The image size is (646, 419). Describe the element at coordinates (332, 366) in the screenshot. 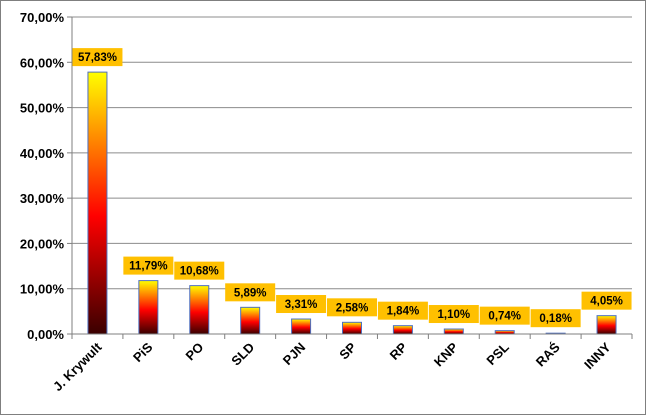

I see `x-axis-tick-labels: J. Krywult PiS PO SLD PJN SP RP KNP PSL RAŚ INNY` at that location.